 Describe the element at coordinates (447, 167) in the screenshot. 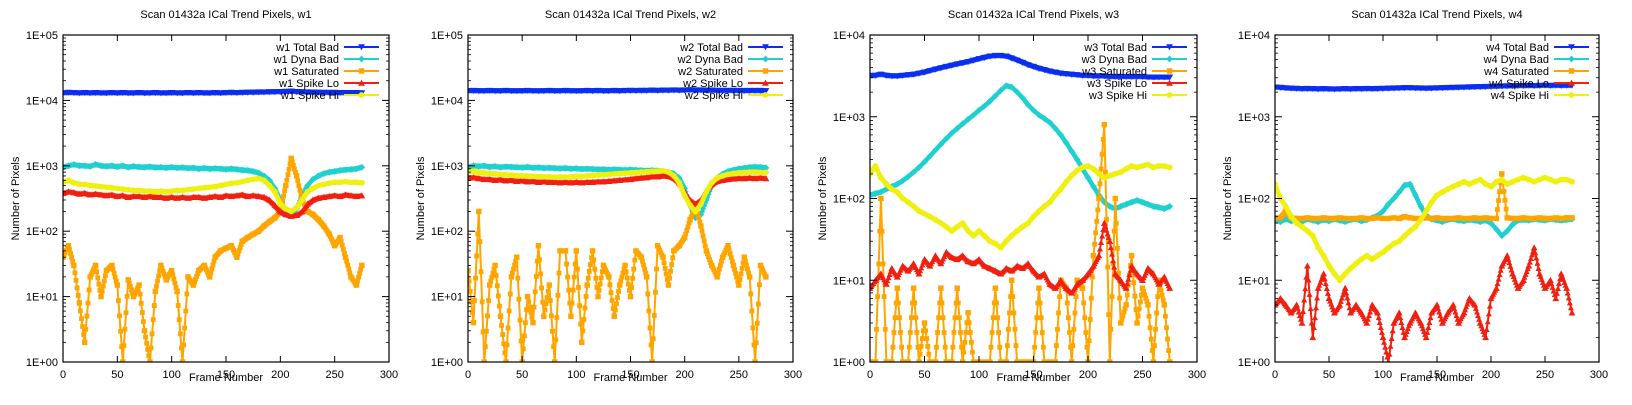

I see `y-tick-label: 1E+03` at that location.